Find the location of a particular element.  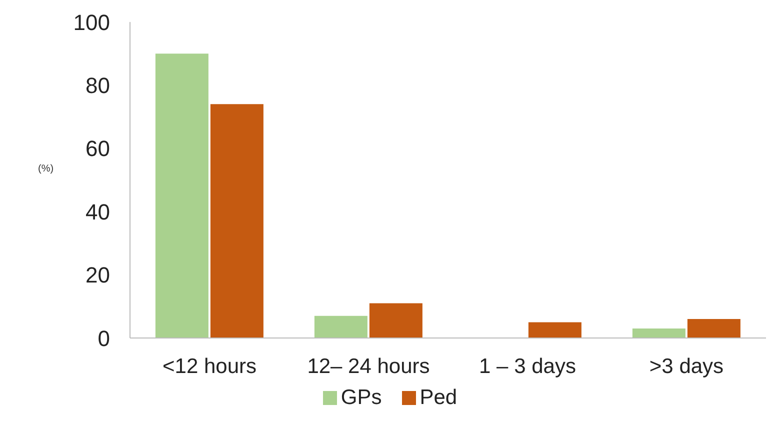

y-tick-label: 0 is located at coordinates (104, 338).